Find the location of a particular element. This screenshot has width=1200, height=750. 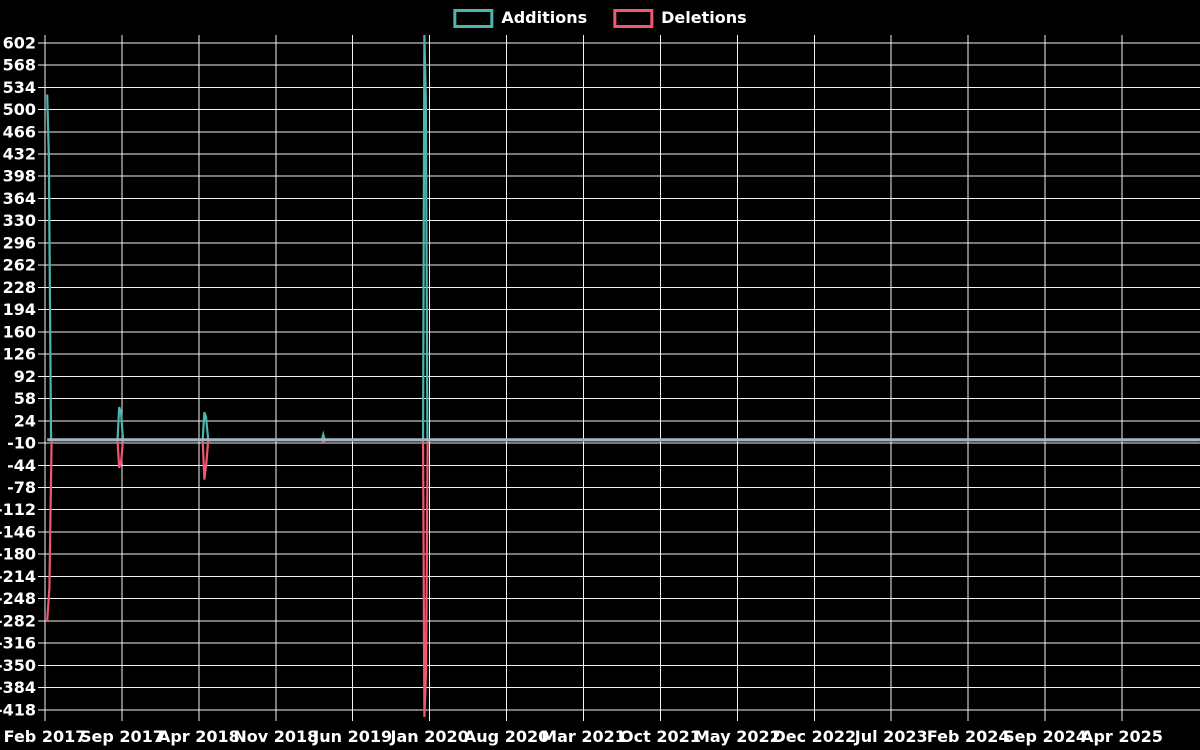

y-tick-label: 160 is located at coordinates (19, 331).